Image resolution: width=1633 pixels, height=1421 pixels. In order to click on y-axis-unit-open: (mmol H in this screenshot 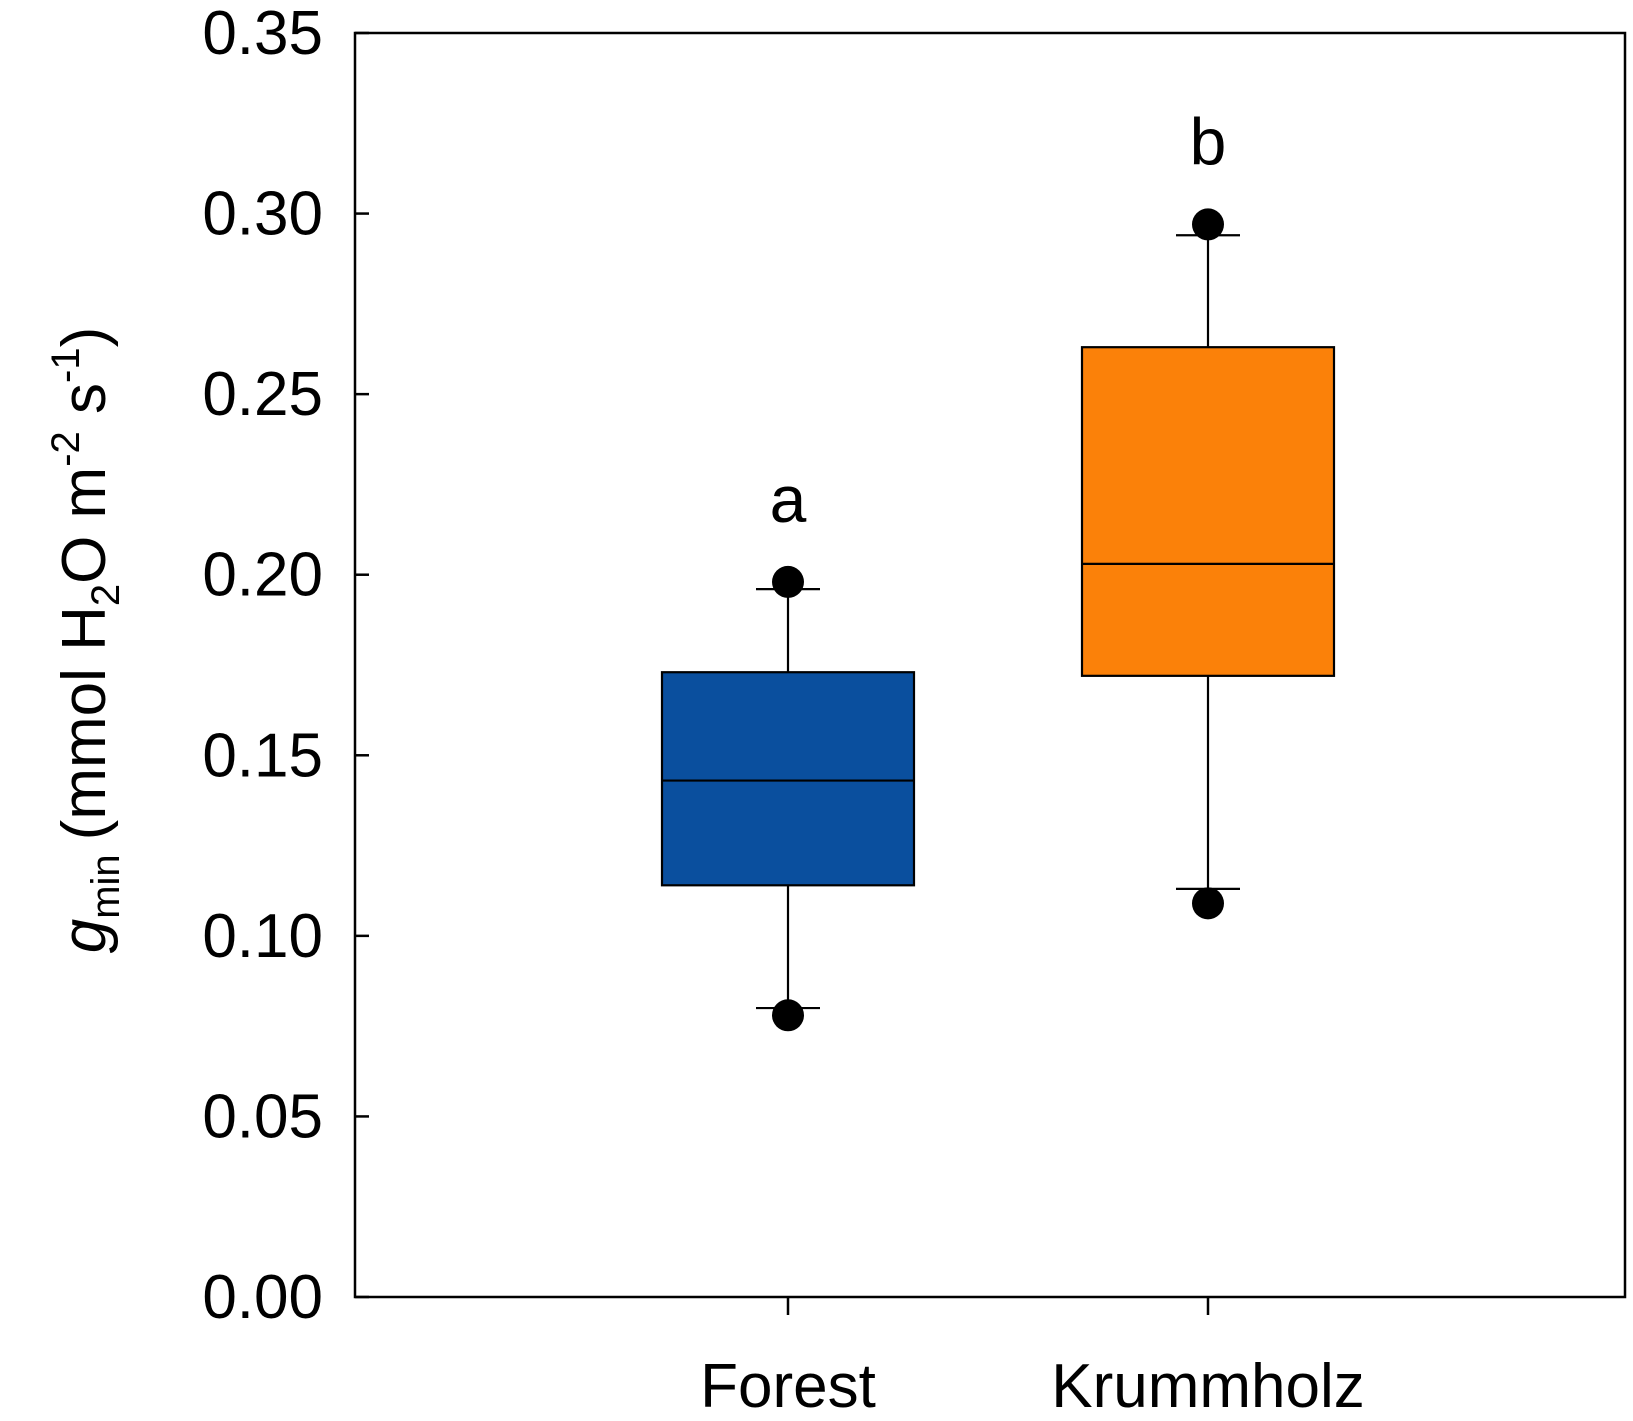, I will do `click(84, 723)`.